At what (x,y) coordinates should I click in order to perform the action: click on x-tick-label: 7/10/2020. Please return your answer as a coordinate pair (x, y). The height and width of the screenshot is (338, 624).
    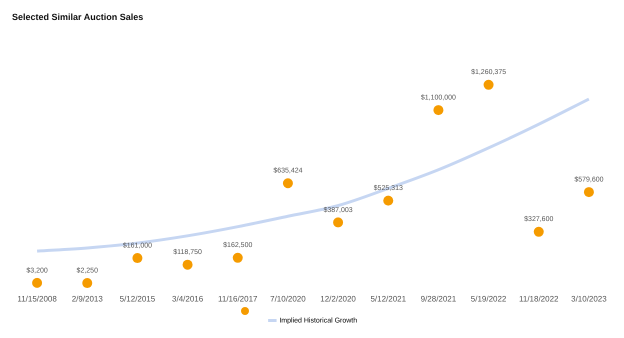
    Looking at the image, I should click on (288, 299).